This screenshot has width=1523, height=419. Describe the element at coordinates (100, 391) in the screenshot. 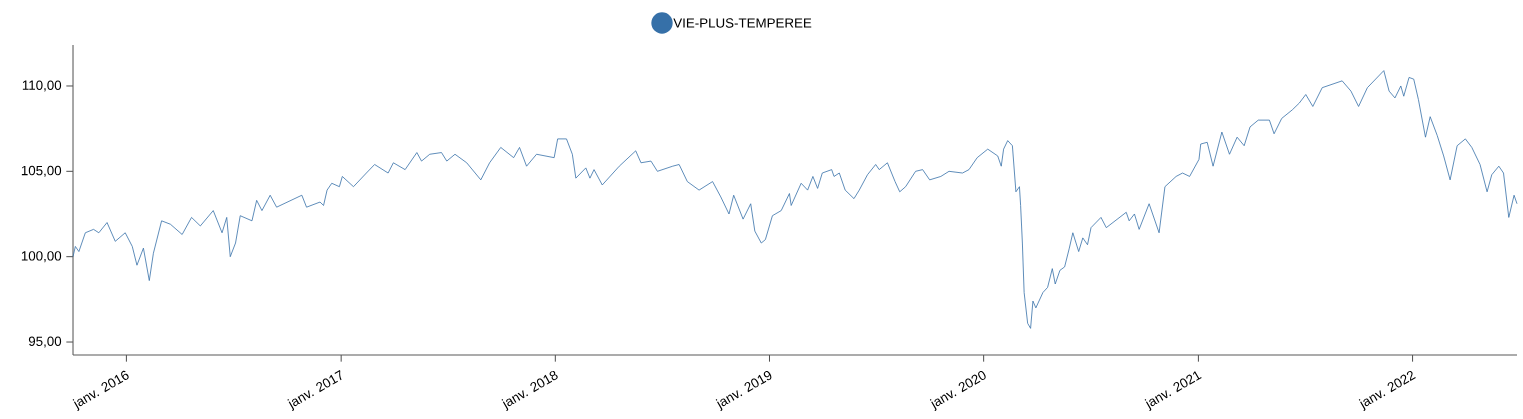

I see `x-tick-label: janv. 2016` at that location.